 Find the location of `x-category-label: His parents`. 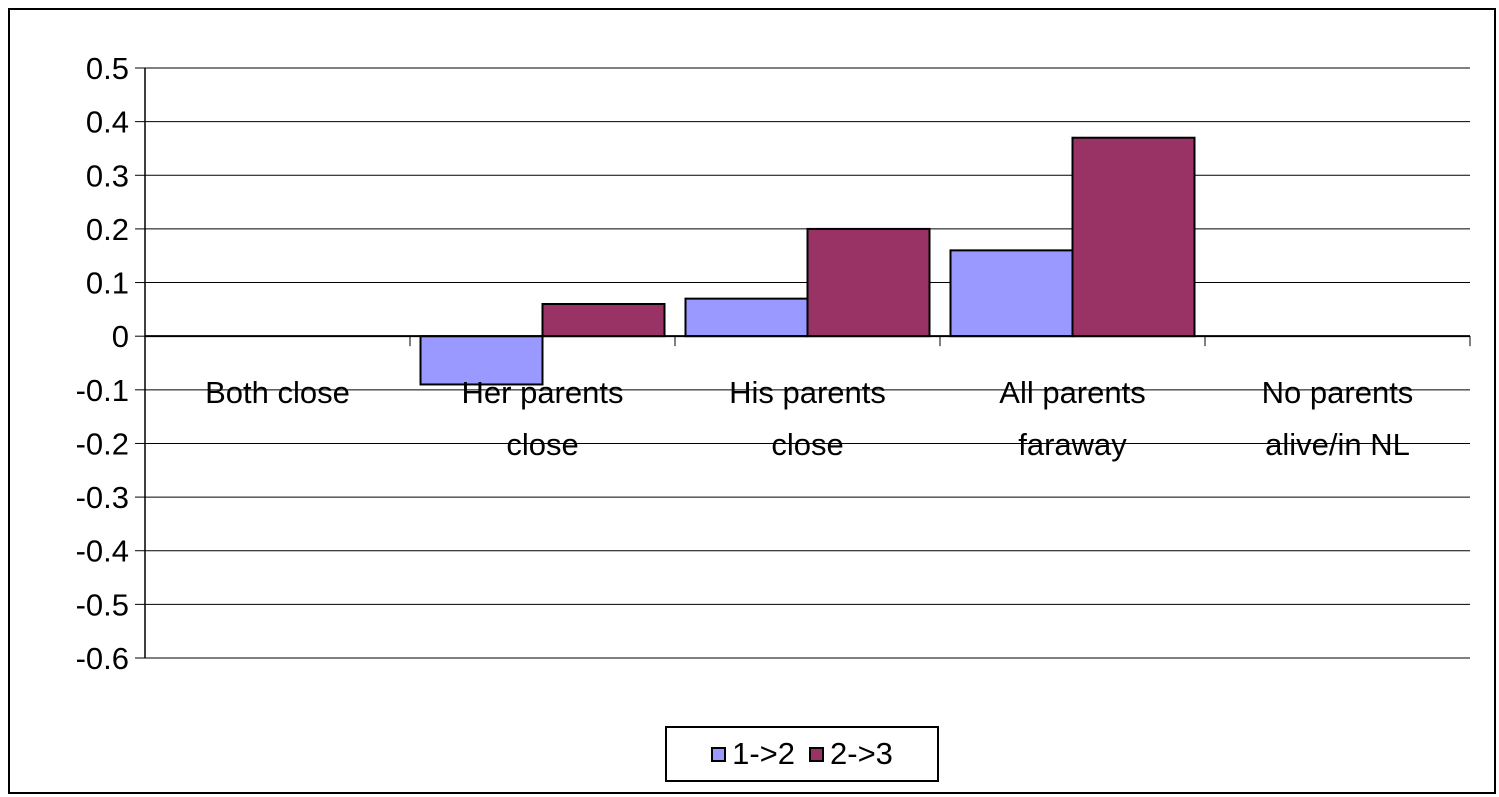

x-category-label: His parents is located at coordinates (807, 392).